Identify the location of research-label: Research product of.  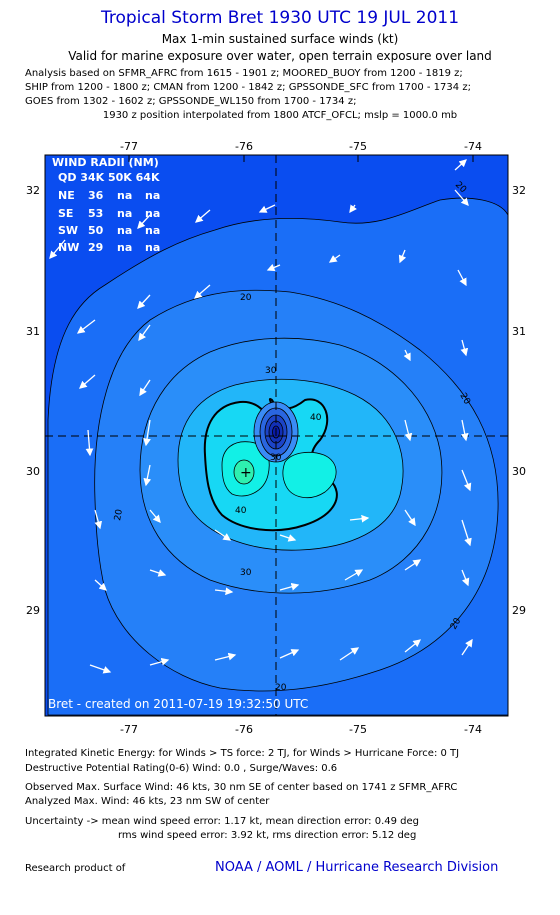
(75, 868).